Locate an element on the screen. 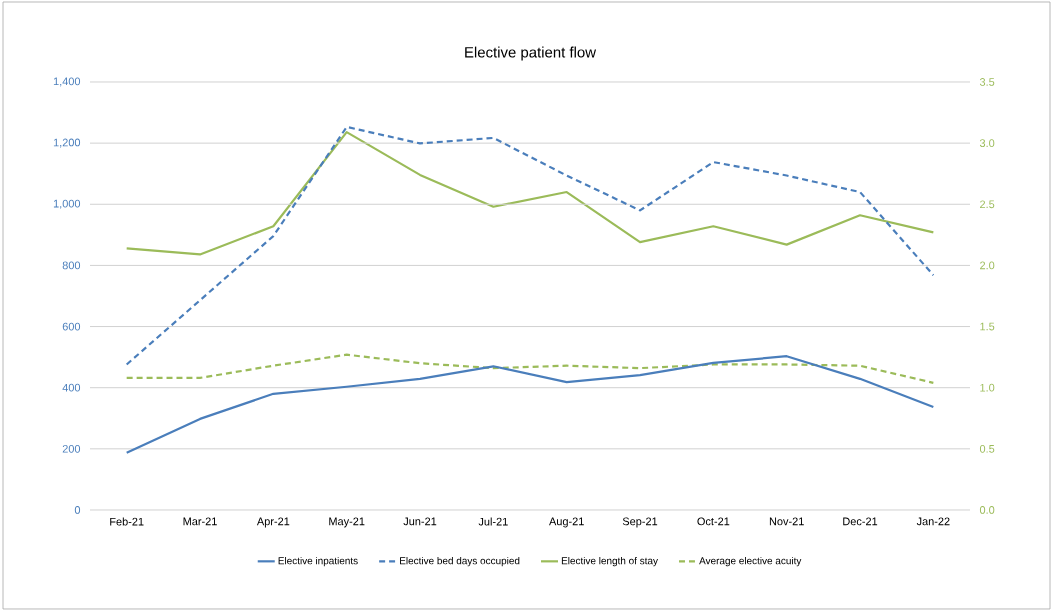 The height and width of the screenshot is (611, 1053). y-tick-label: 1,200 is located at coordinates (67, 143).